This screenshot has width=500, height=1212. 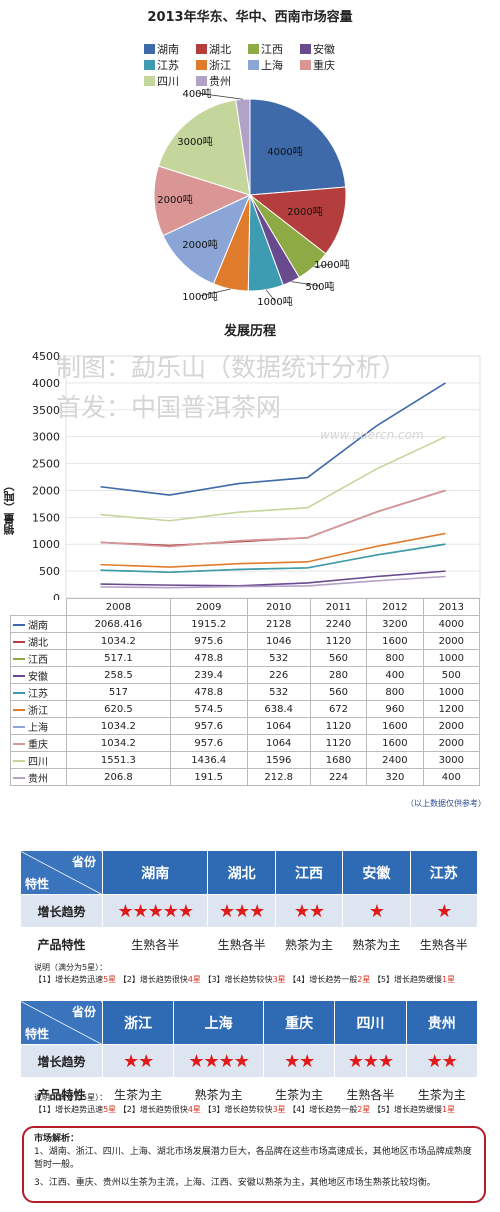 What do you see at coordinates (319, 286) in the screenshot?
I see `pie-slice-label: 500吨` at bounding box center [319, 286].